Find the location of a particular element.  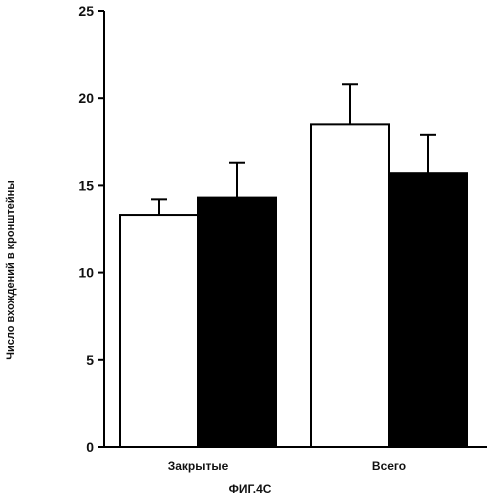

y-tick-label: 10 is located at coordinates (86, 273).